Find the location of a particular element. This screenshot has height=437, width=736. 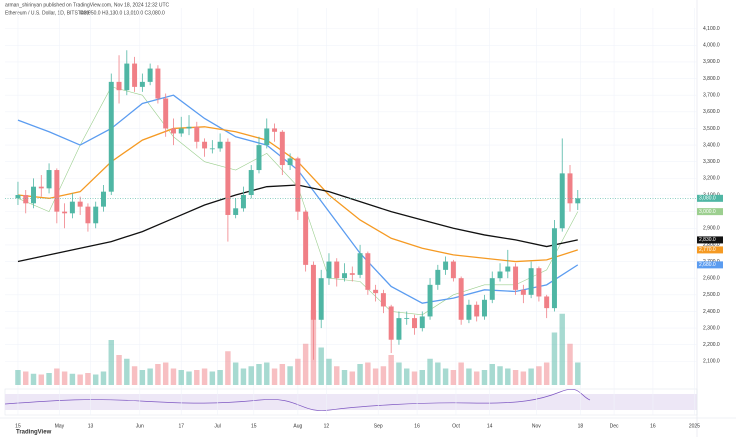

symbol: Ethereum / U.S. Dollar, 1D, BITSTAMP is located at coordinates (48, 13).